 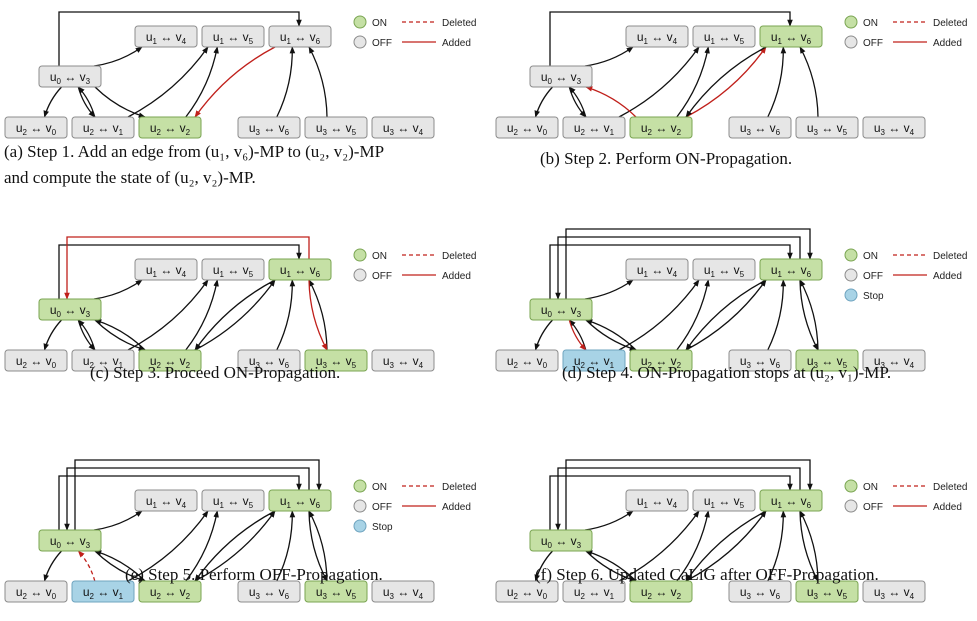 I want to click on legend-off-swatch, so click(x=851, y=42).